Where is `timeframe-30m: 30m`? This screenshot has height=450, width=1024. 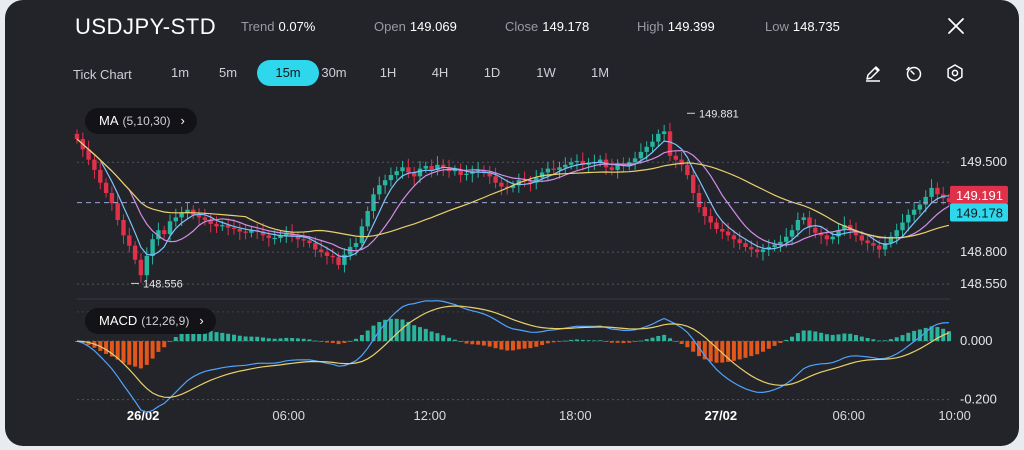
timeframe-30m: 30m is located at coordinates (334, 72).